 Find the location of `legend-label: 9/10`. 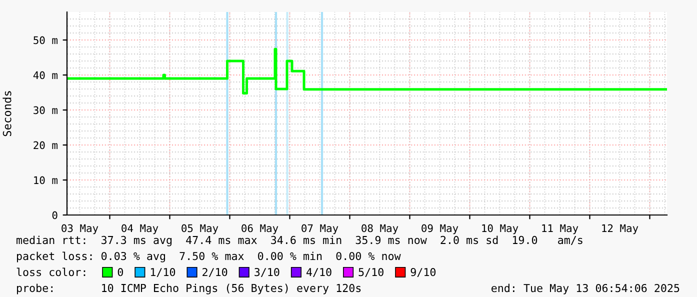

legend-label: 9/10 is located at coordinates (423, 273).